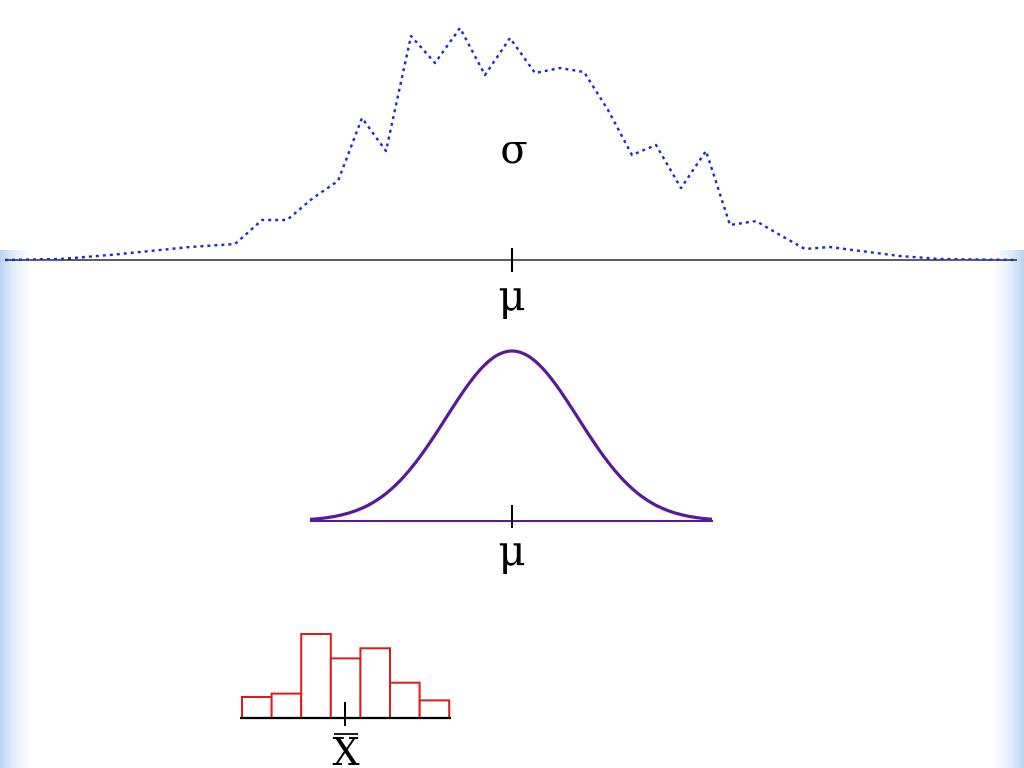 Image resolution: width=1024 pixels, height=768 pixels. What do you see at coordinates (511, 295) in the screenshot?
I see `population-mu-label: μ` at bounding box center [511, 295].